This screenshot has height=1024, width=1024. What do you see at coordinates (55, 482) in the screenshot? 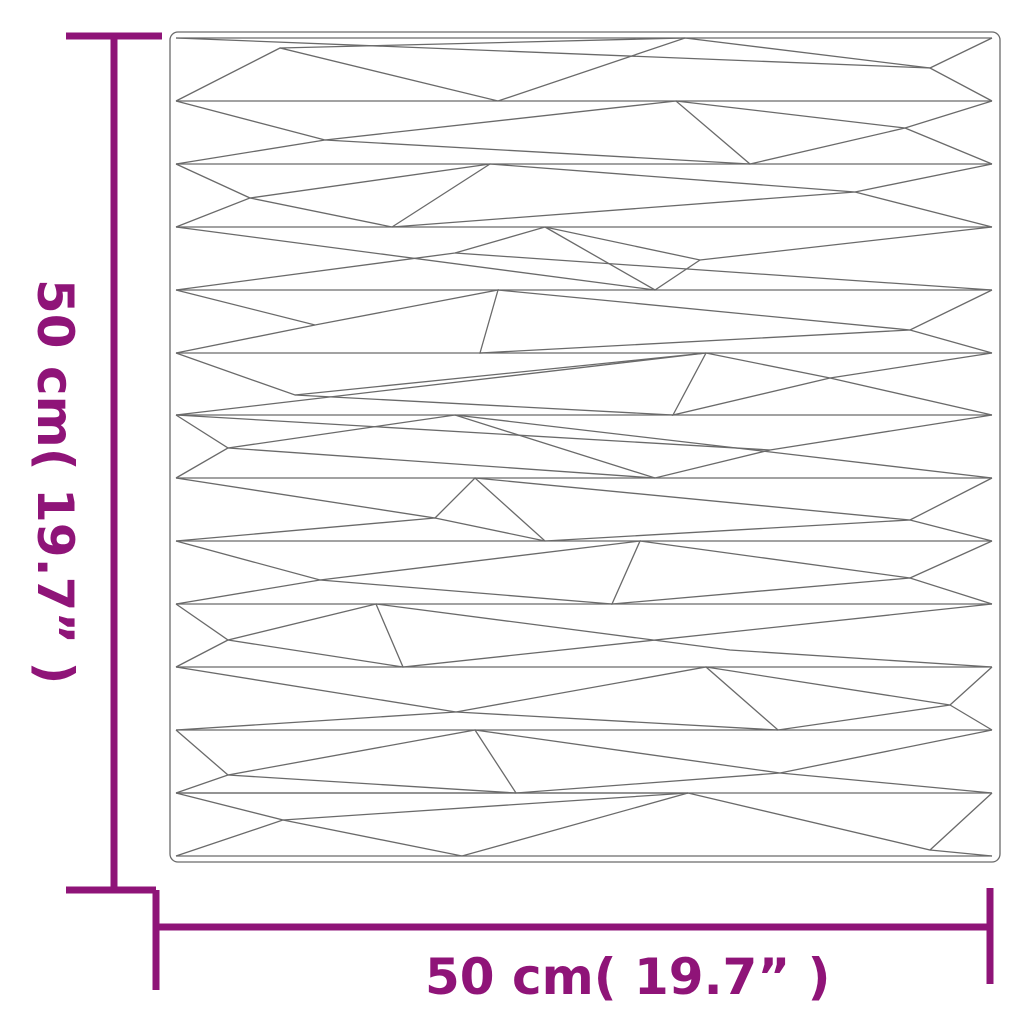
I see `height-label: 50 cm( 19.7” )` at bounding box center [55, 482].